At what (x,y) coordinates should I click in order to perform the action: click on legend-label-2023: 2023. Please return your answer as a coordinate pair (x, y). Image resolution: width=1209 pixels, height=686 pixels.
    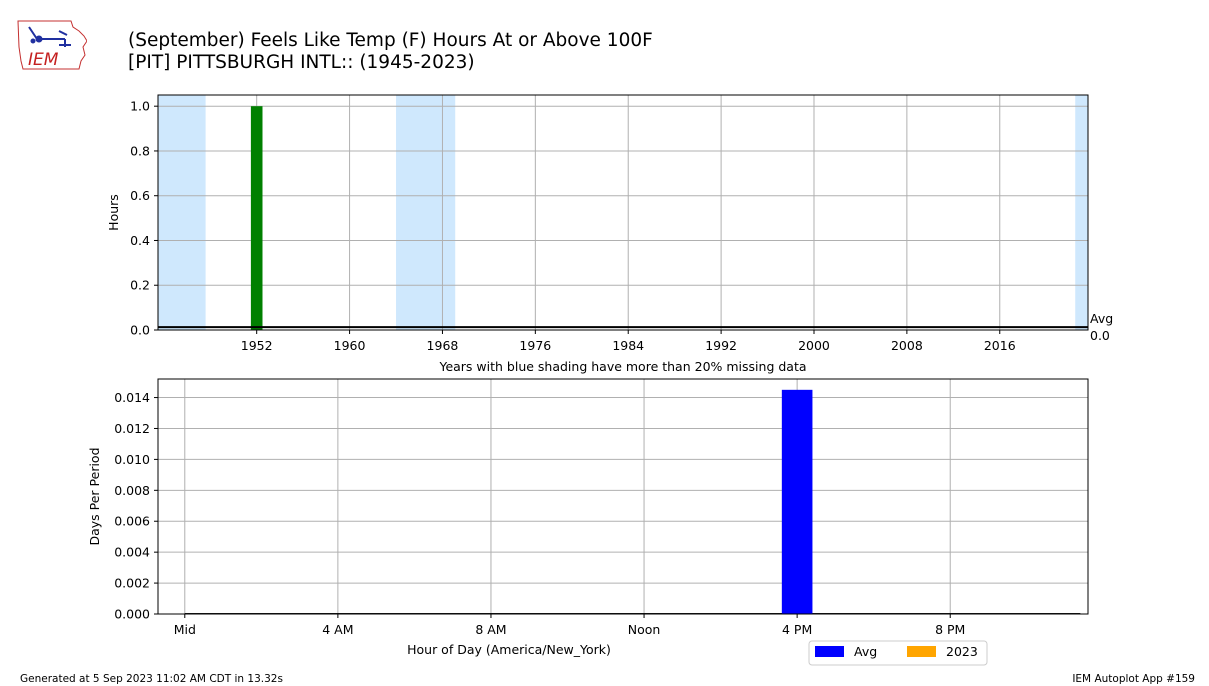
    Looking at the image, I should click on (962, 651).